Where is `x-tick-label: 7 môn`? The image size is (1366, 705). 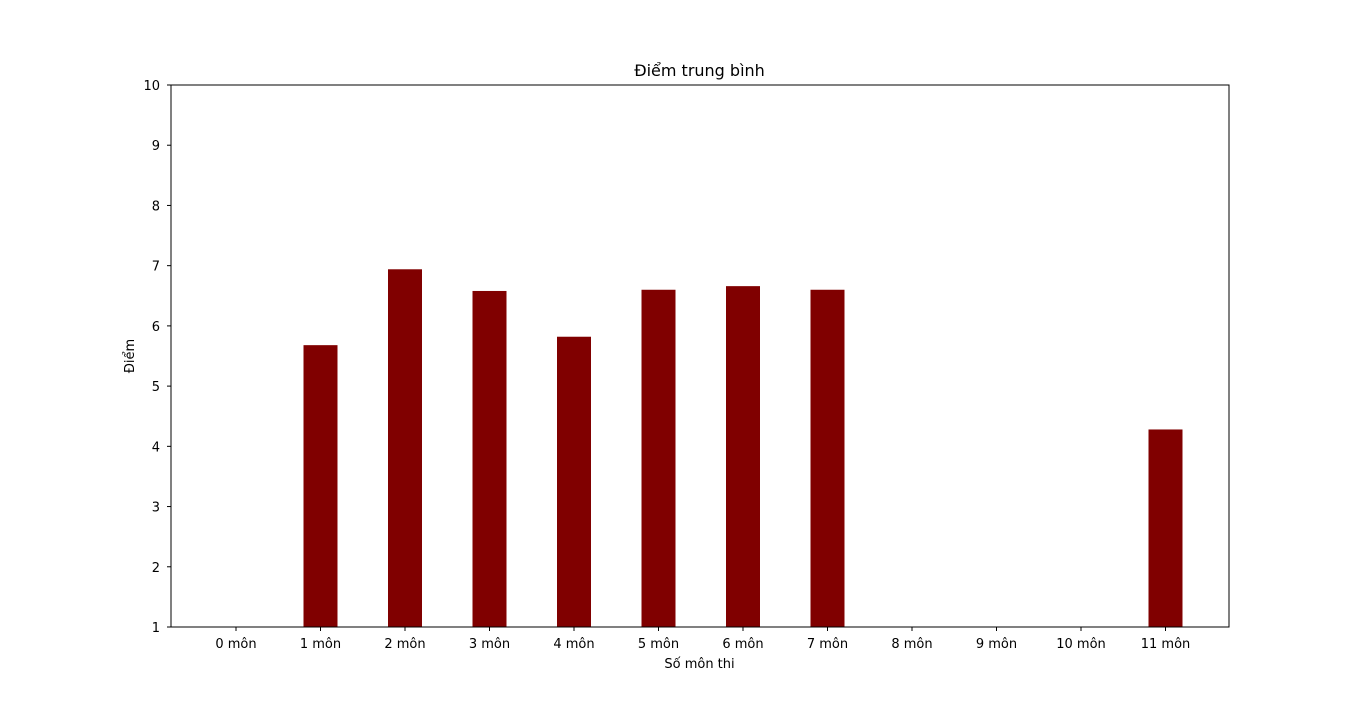
x-tick-label: 7 môn is located at coordinates (827, 644).